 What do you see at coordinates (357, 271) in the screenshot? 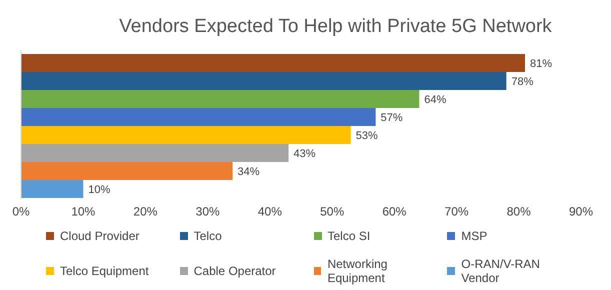
I see `legend-label: Networking Equipment` at bounding box center [357, 271].